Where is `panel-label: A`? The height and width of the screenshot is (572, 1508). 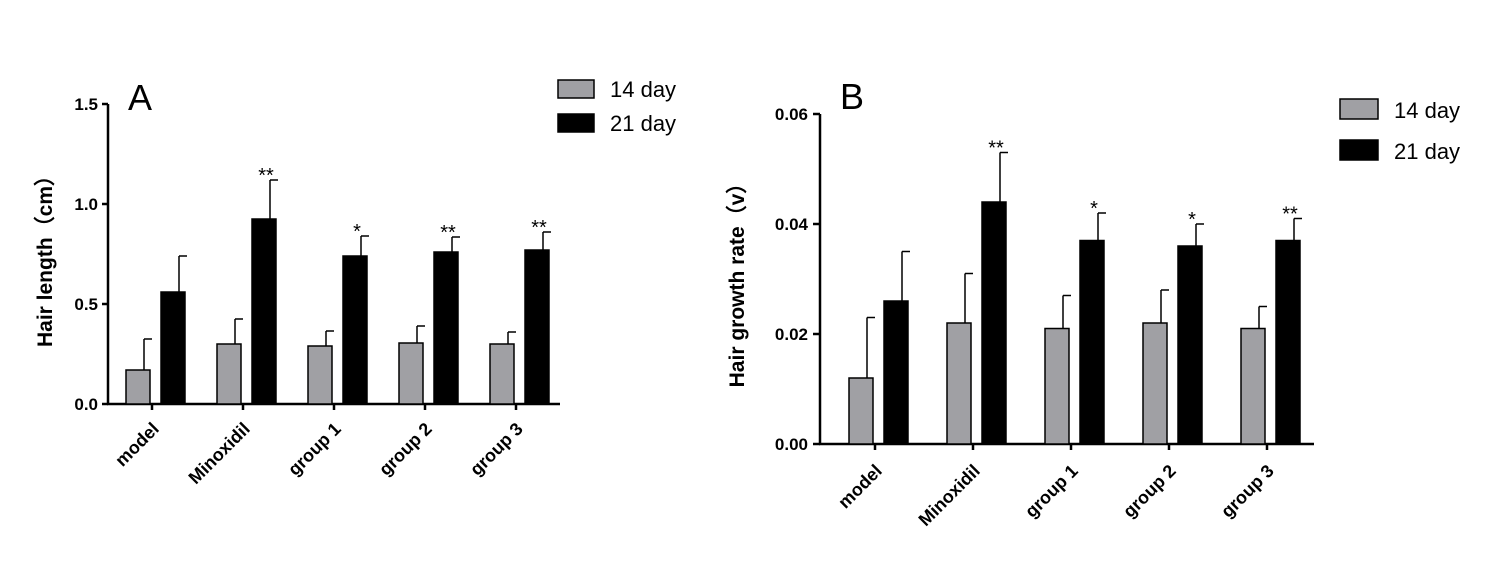 panel-label: A is located at coordinates (140, 97).